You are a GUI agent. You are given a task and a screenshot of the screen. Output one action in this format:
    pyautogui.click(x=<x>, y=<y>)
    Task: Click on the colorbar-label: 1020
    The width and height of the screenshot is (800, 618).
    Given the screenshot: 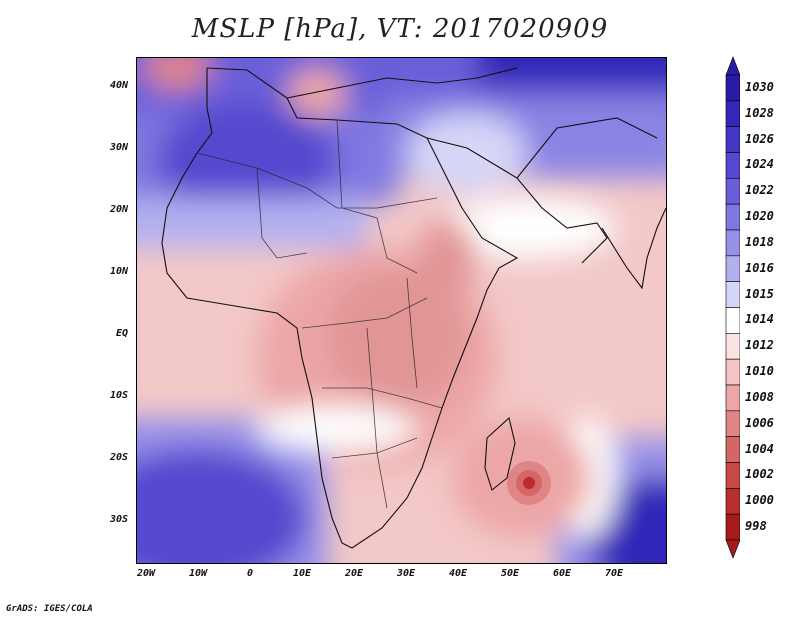 What is the action you would take?
    pyautogui.click(x=759, y=216)
    